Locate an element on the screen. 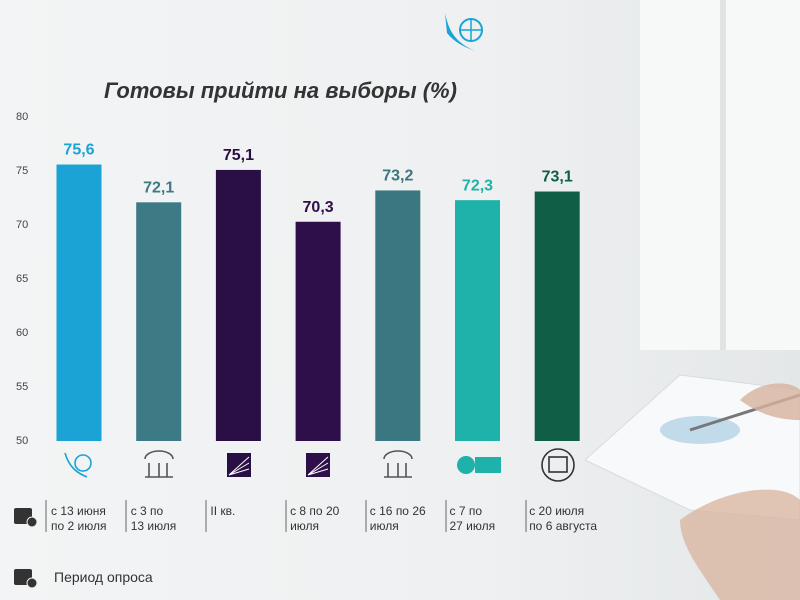  category-label: с 20 июля по 6 августа is located at coordinates (563, 518).